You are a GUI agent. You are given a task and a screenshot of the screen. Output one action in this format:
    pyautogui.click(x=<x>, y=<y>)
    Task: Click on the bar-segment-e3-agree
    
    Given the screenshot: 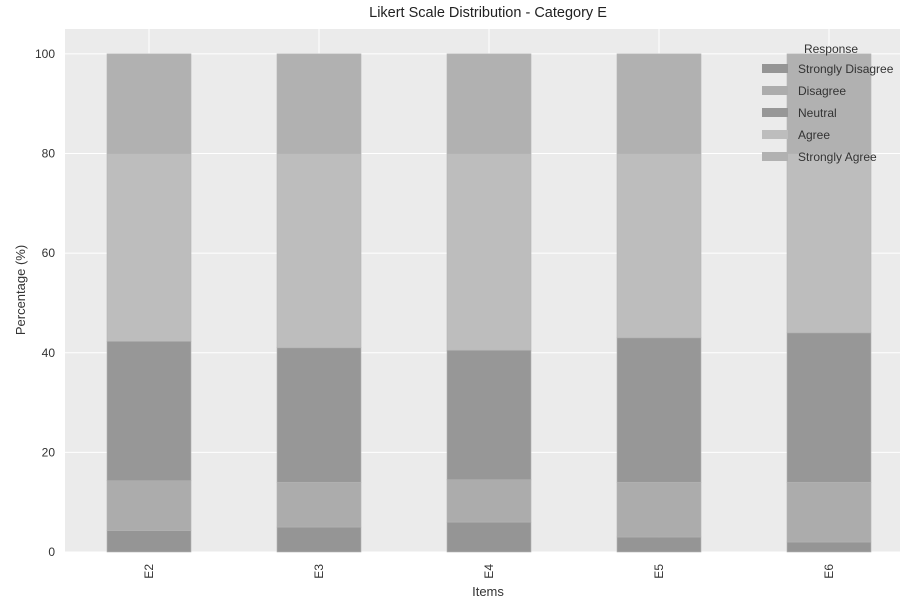 What is the action you would take?
    pyautogui.click(x=319, y=251)
    